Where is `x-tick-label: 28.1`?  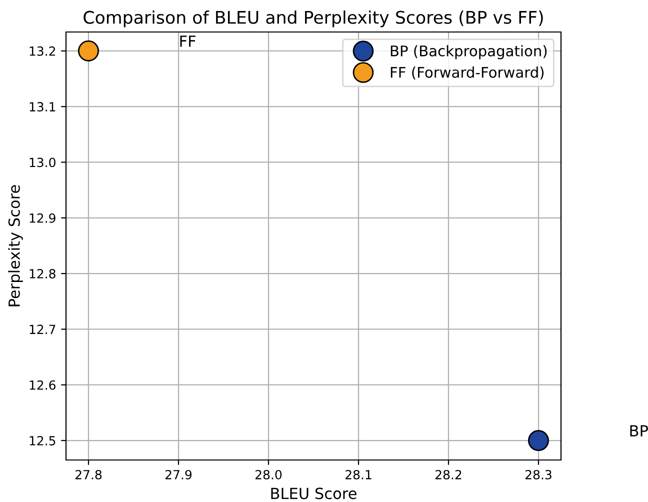
x-tick-label: 28.1 is located at coordinates (359, 475).